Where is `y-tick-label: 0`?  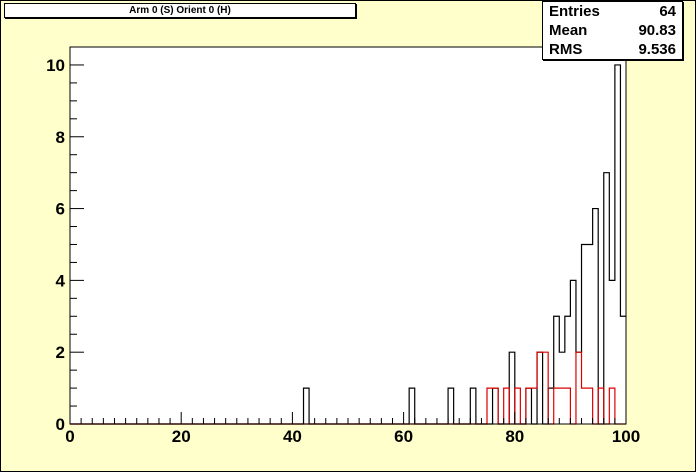
y-tick-label: 0 is located at coordinates (60, 424).